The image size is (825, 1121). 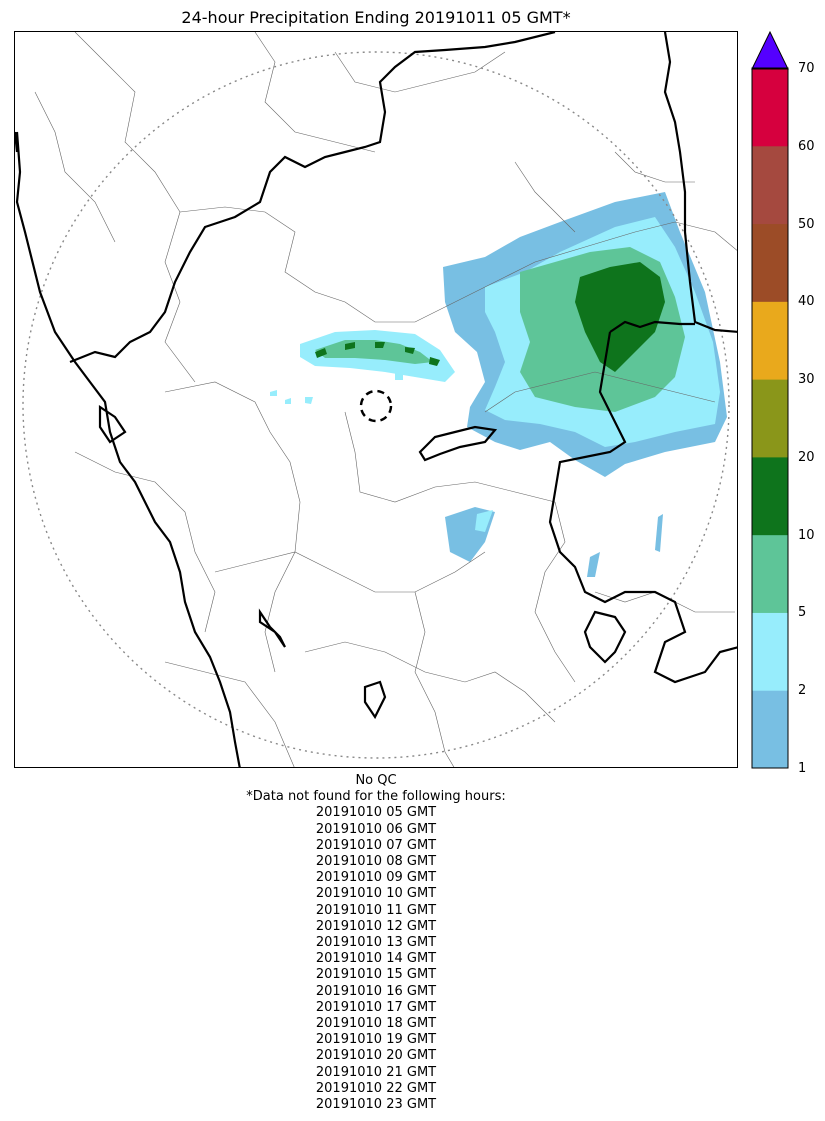 What do you see at coordinates (376, 1072) in the screenshot?
I see `missing-hour-item: 20191010 21 GMT` at bounding box center [376, 1072].